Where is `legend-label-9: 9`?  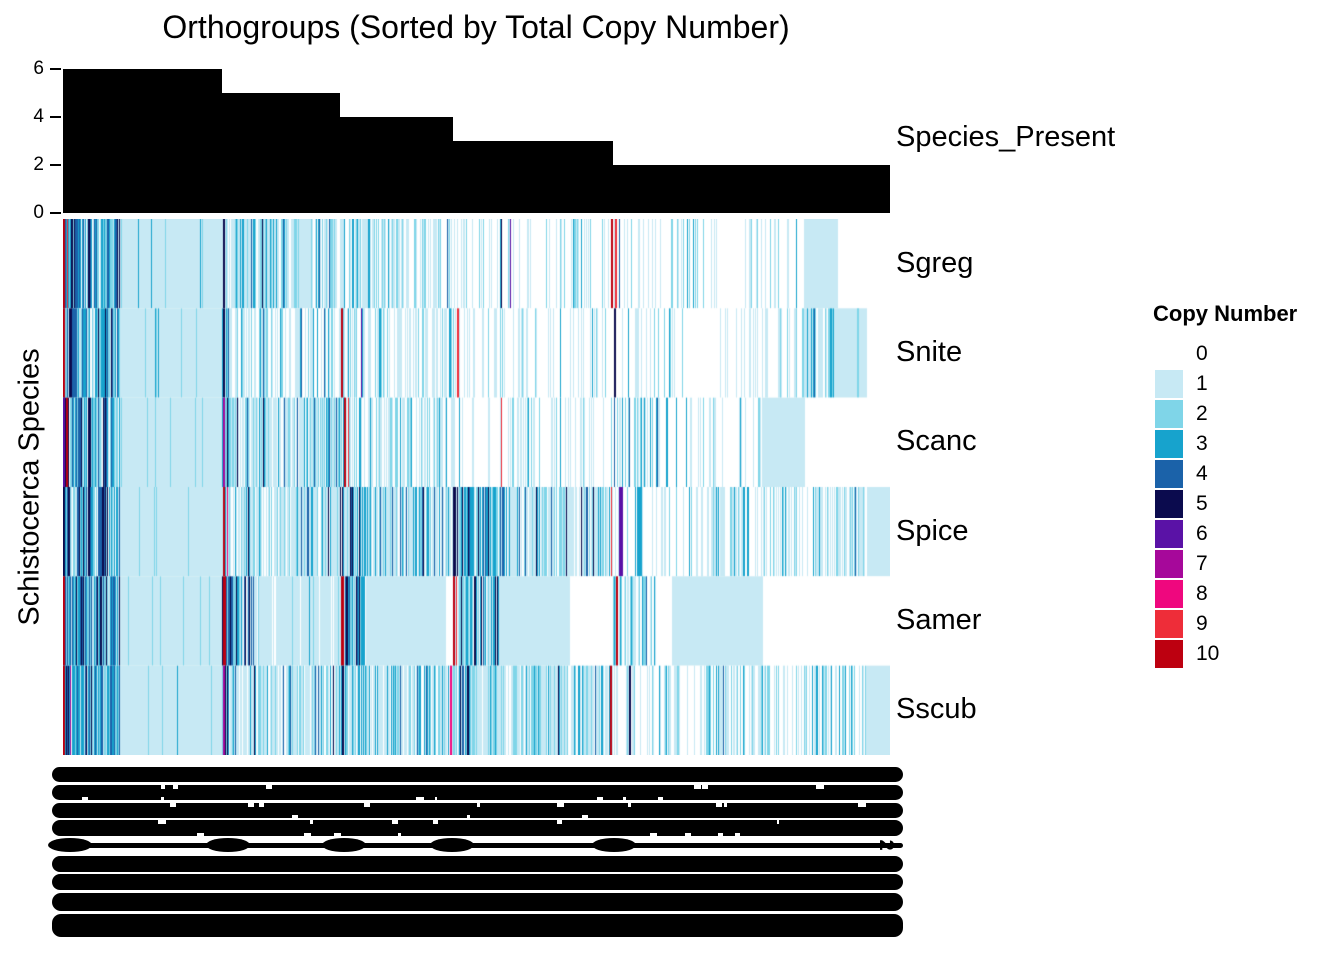
legend-label-9: 9 is located at coordinates (1202, 623).